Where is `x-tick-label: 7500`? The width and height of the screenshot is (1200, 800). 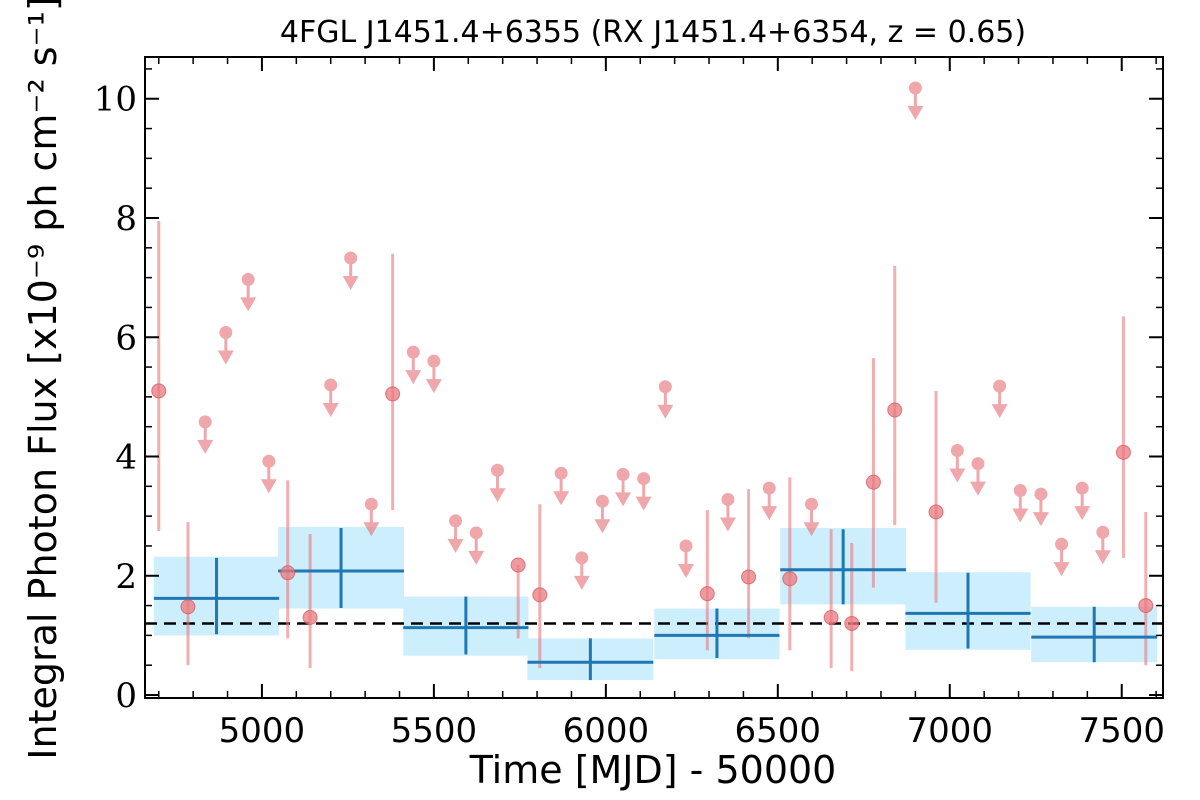 x-tick-label: 7500 is located at coordinates (1121, 731).